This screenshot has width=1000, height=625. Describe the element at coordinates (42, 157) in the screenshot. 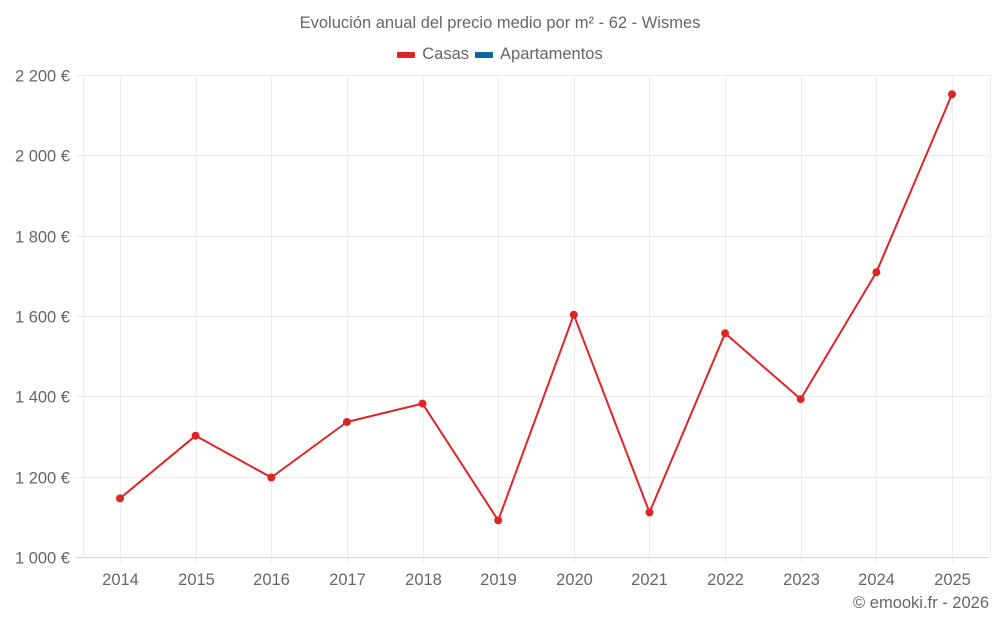

I see `y-tick-label: 2 000 €` at that location.